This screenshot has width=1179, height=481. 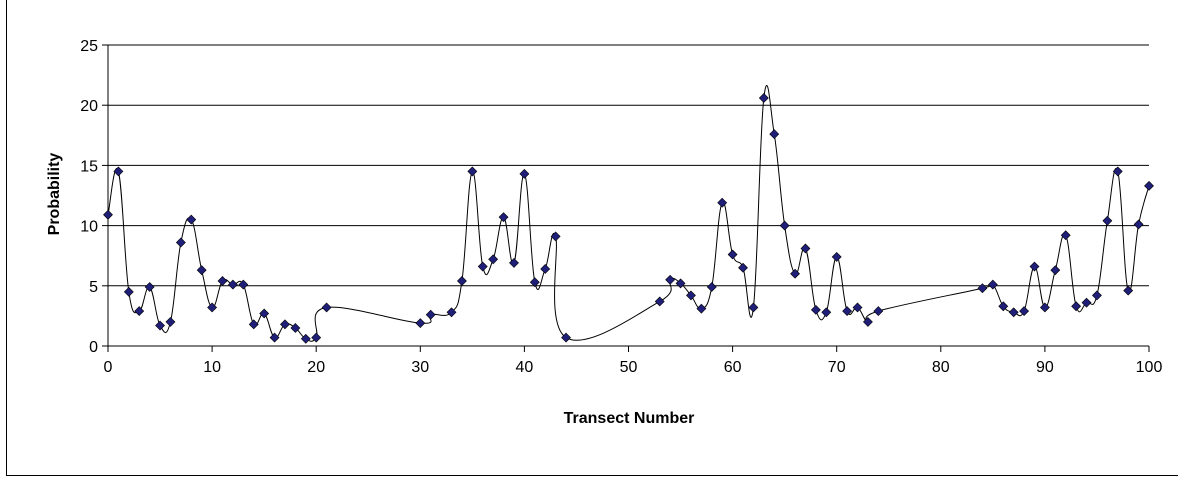 I want to click on x-tick-label: 0, so click(x=108, y=367).